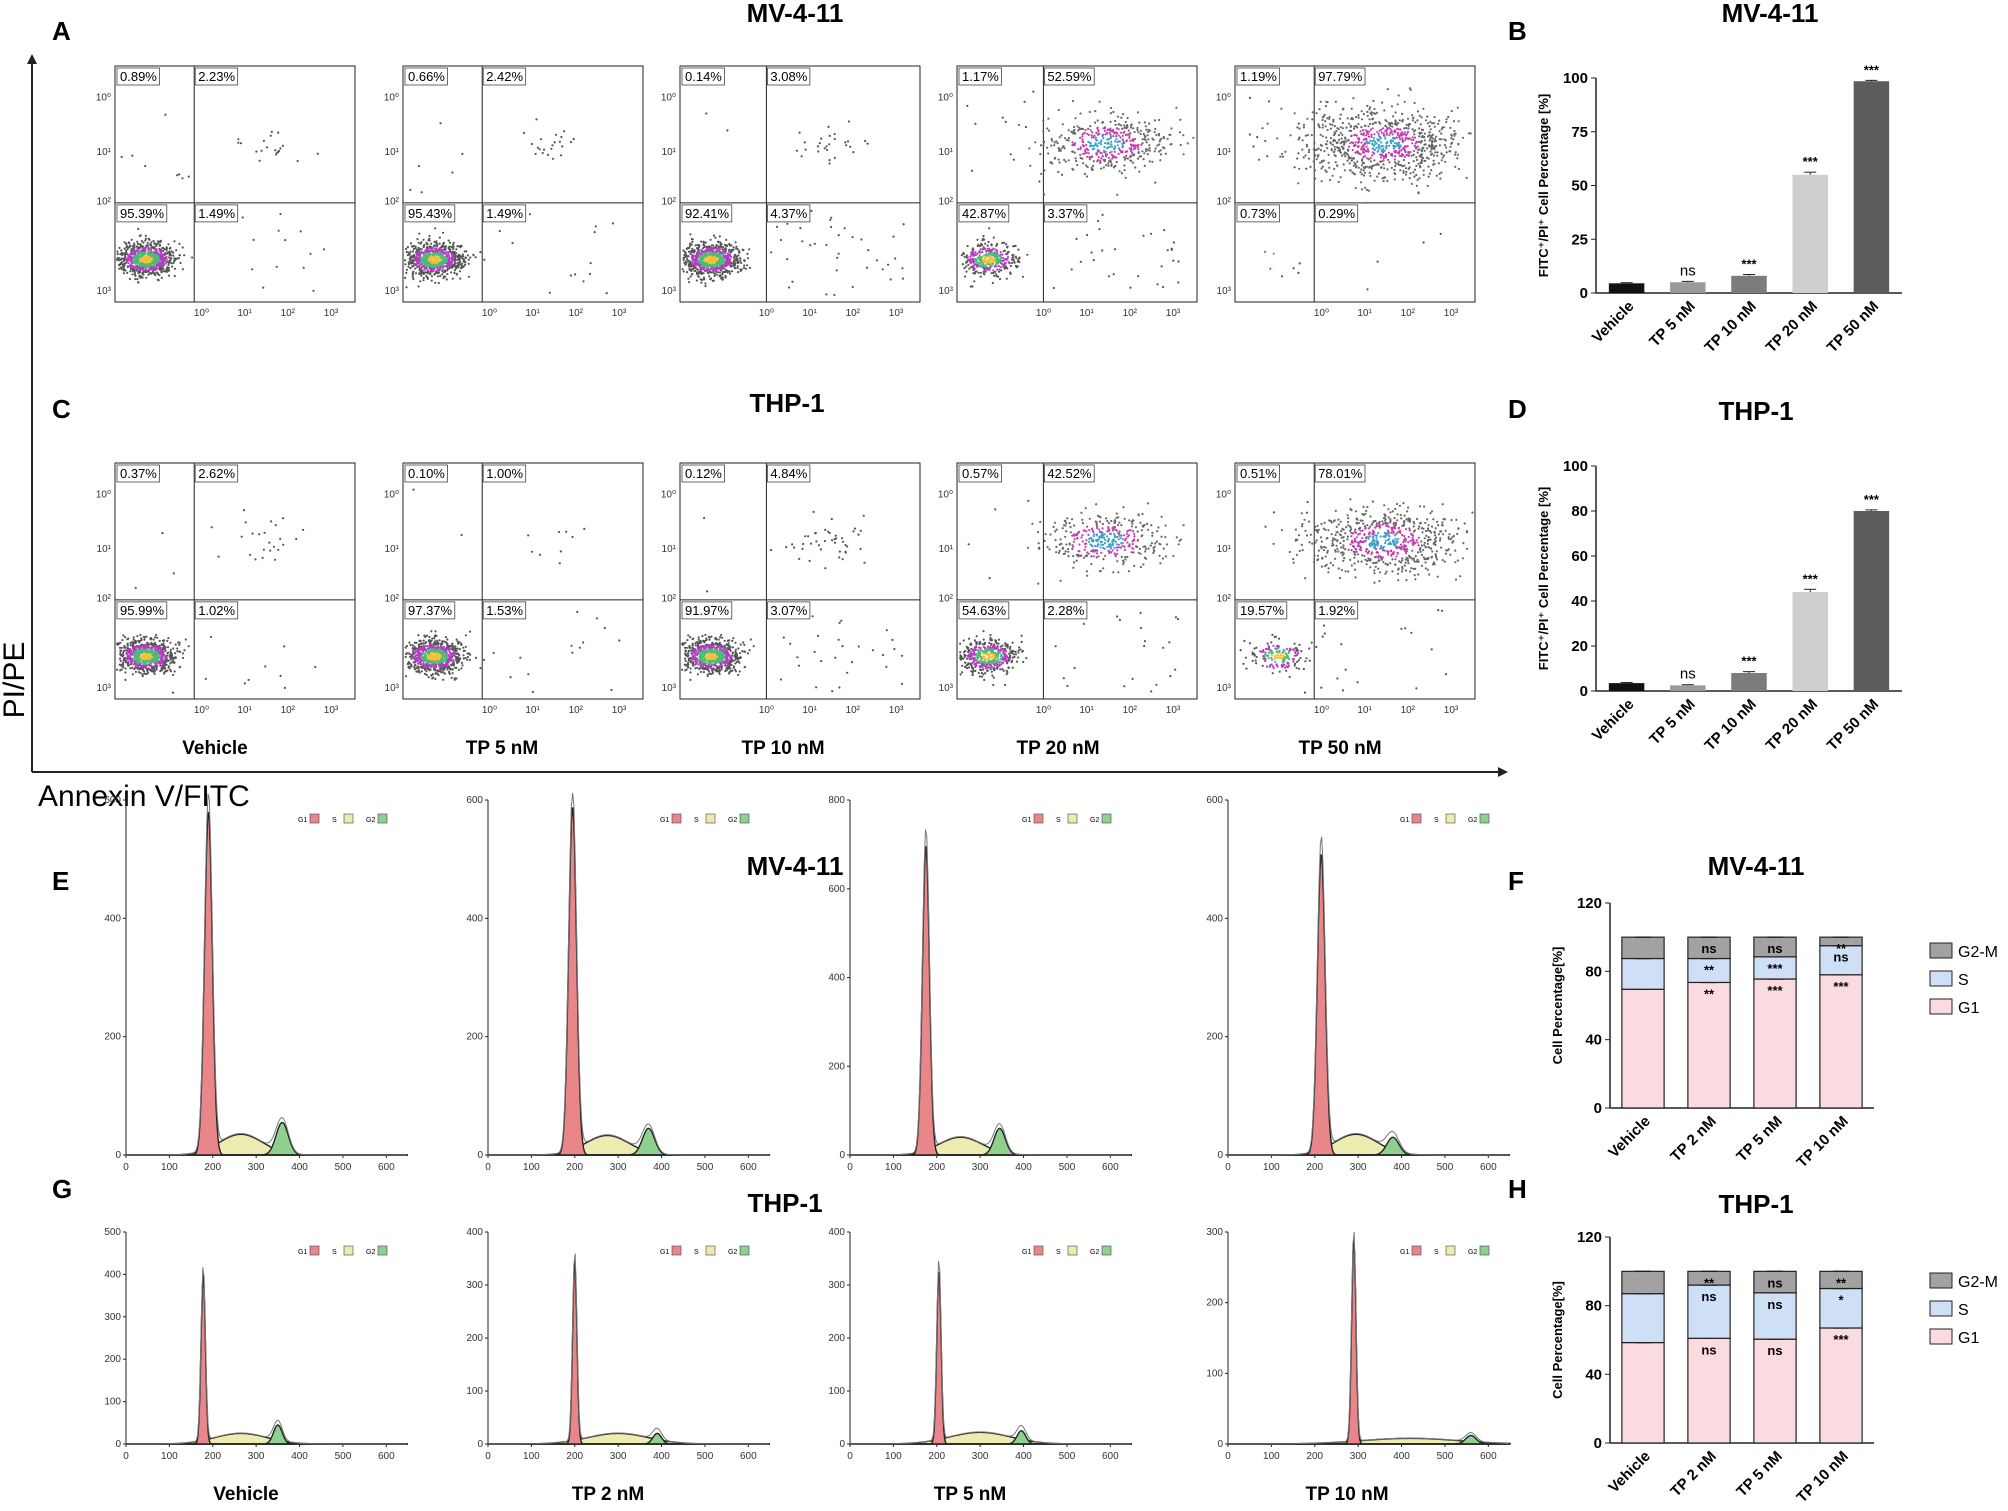  Describe the element at coordinates (1321, 313) in the screenshot. I see `x-tick-label: 10⁰` at that location.